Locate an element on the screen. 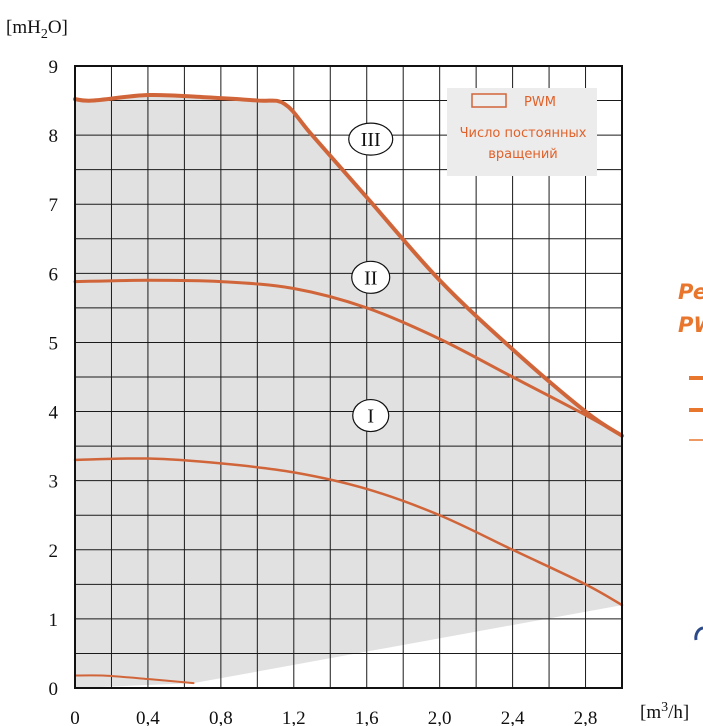 This screenshot has width=703, height=726. y-tick-label: 6 is located at coordinates (54, 274).